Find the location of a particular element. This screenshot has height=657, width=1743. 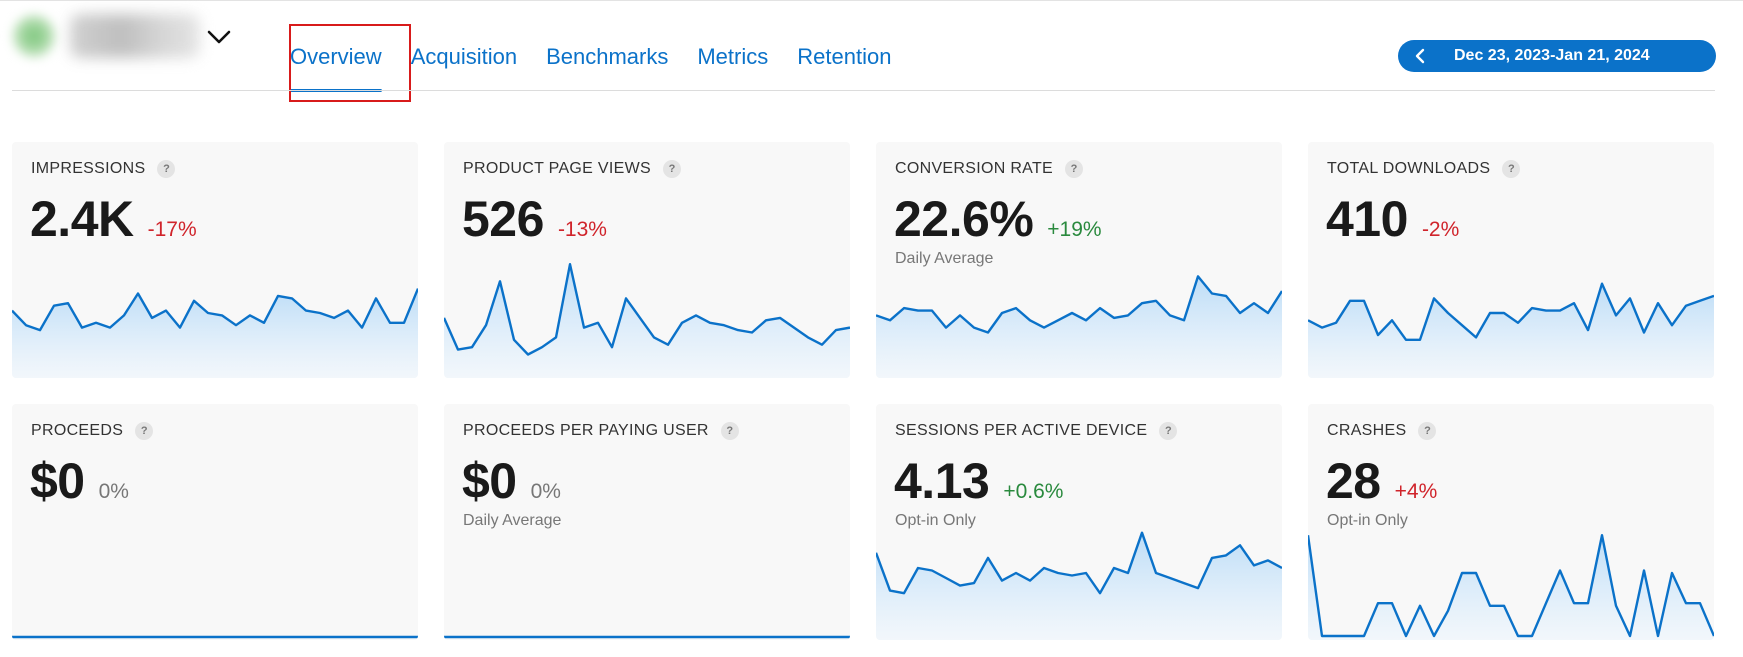

metric-title-row: CONVERSION RATE? is located at coordinates (989, 169).